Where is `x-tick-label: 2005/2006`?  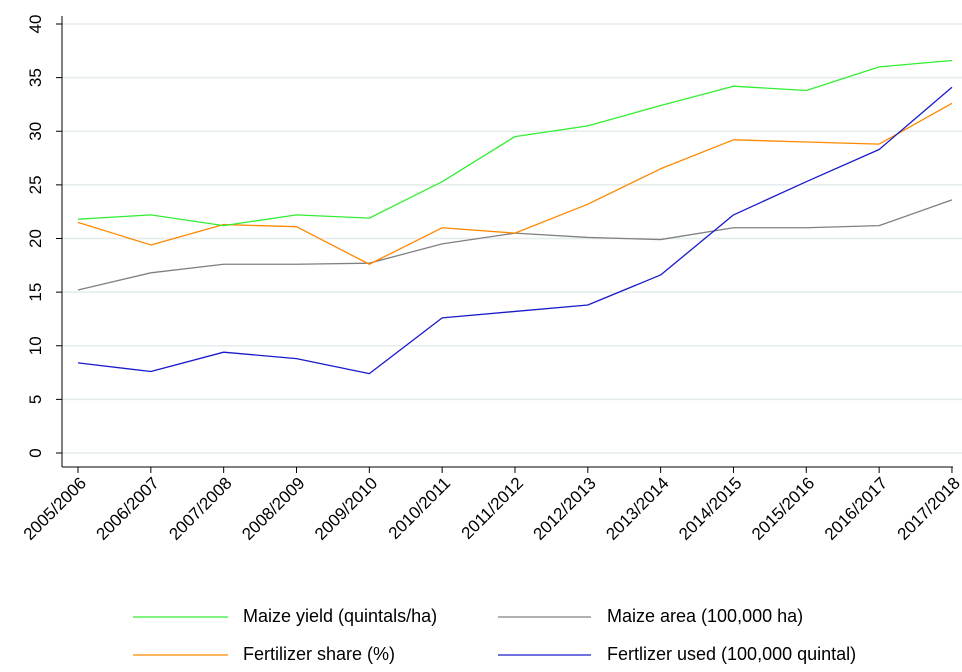 x-tick-label: 2005/2006 is located at coordinates (55, 509).